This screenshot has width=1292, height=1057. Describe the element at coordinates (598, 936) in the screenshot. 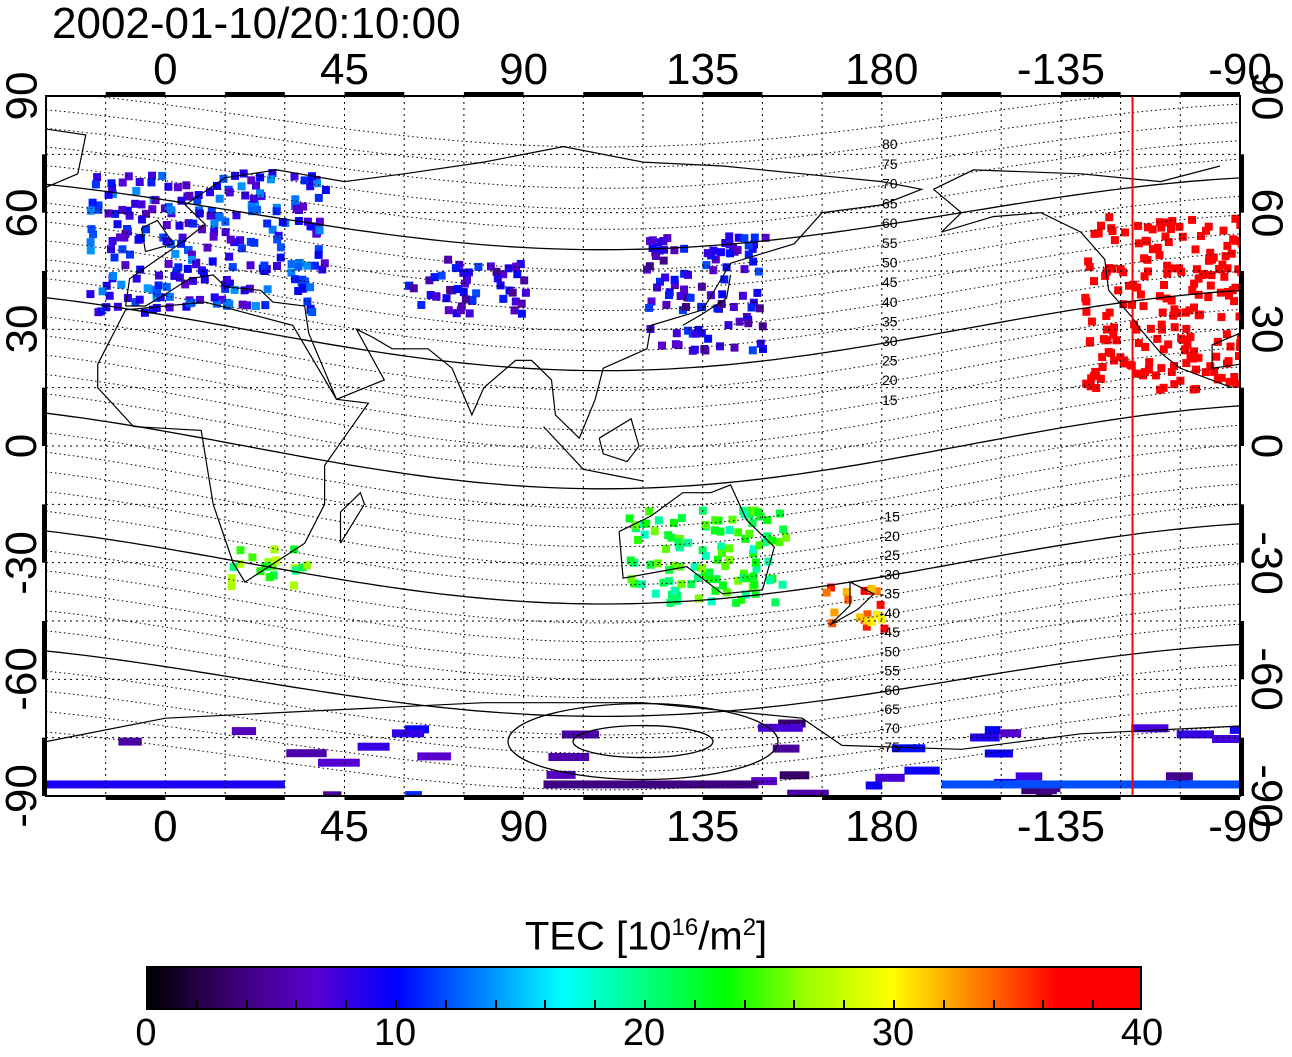

I see `colorbar-label-prefix: TEC [10` at that location.